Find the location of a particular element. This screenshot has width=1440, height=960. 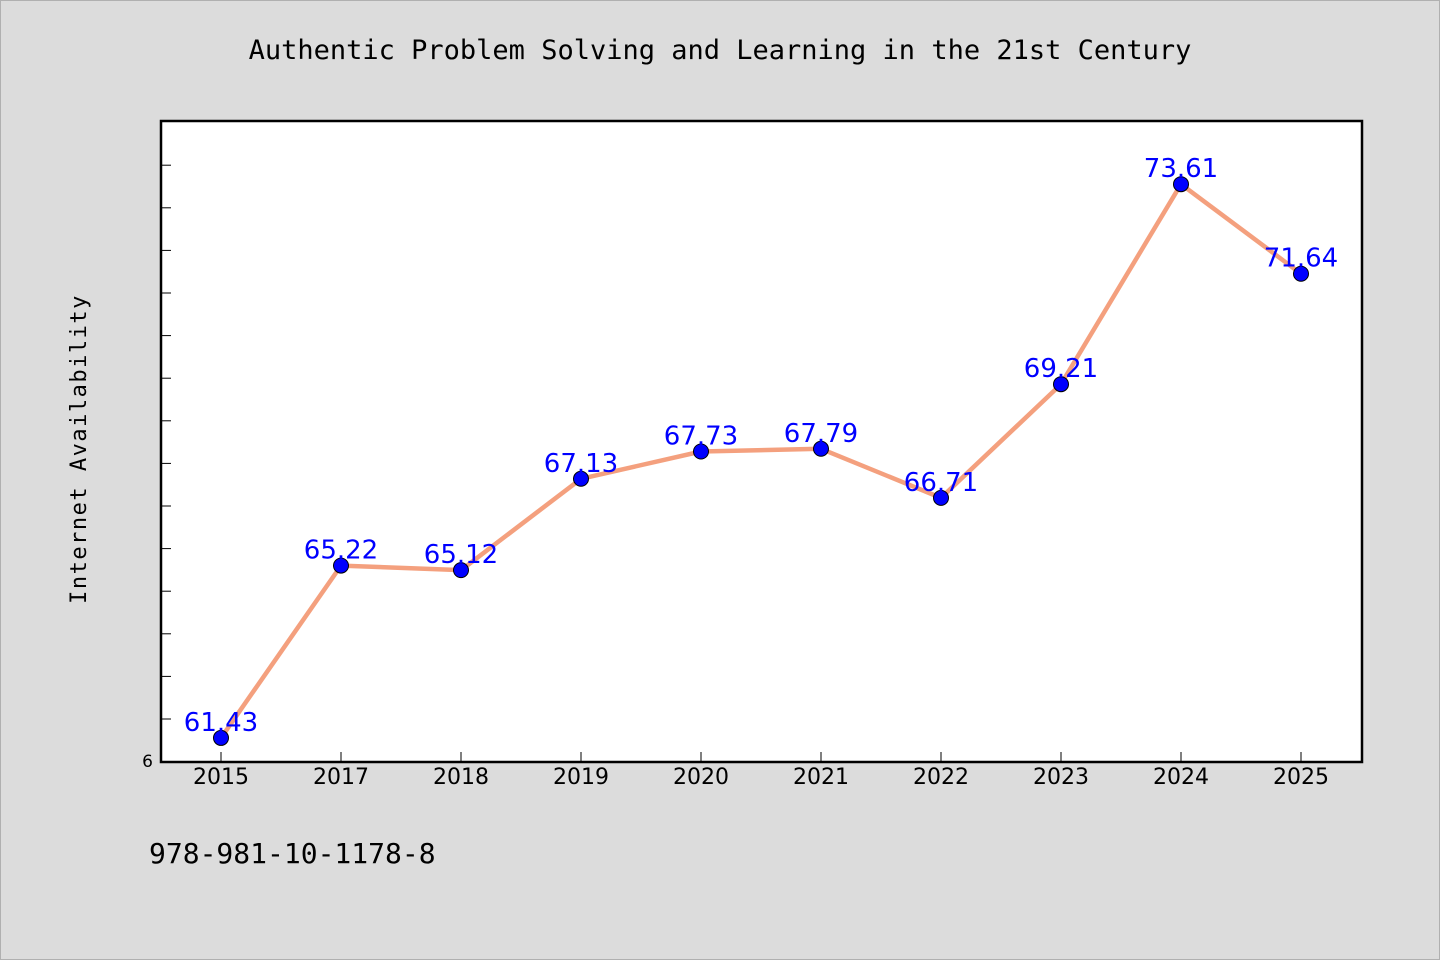

data-label: 65.22 is located at coordinates (341, 551).